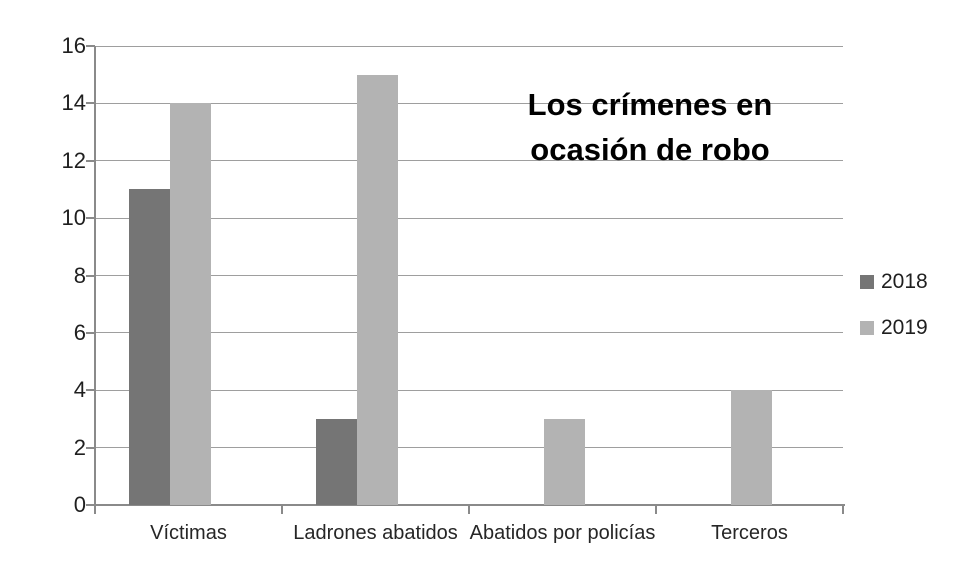  What do you see at coordinates (79, 504) in the screenshot?
I see `y-axis-label: 0` at bounding box center [79, 504].